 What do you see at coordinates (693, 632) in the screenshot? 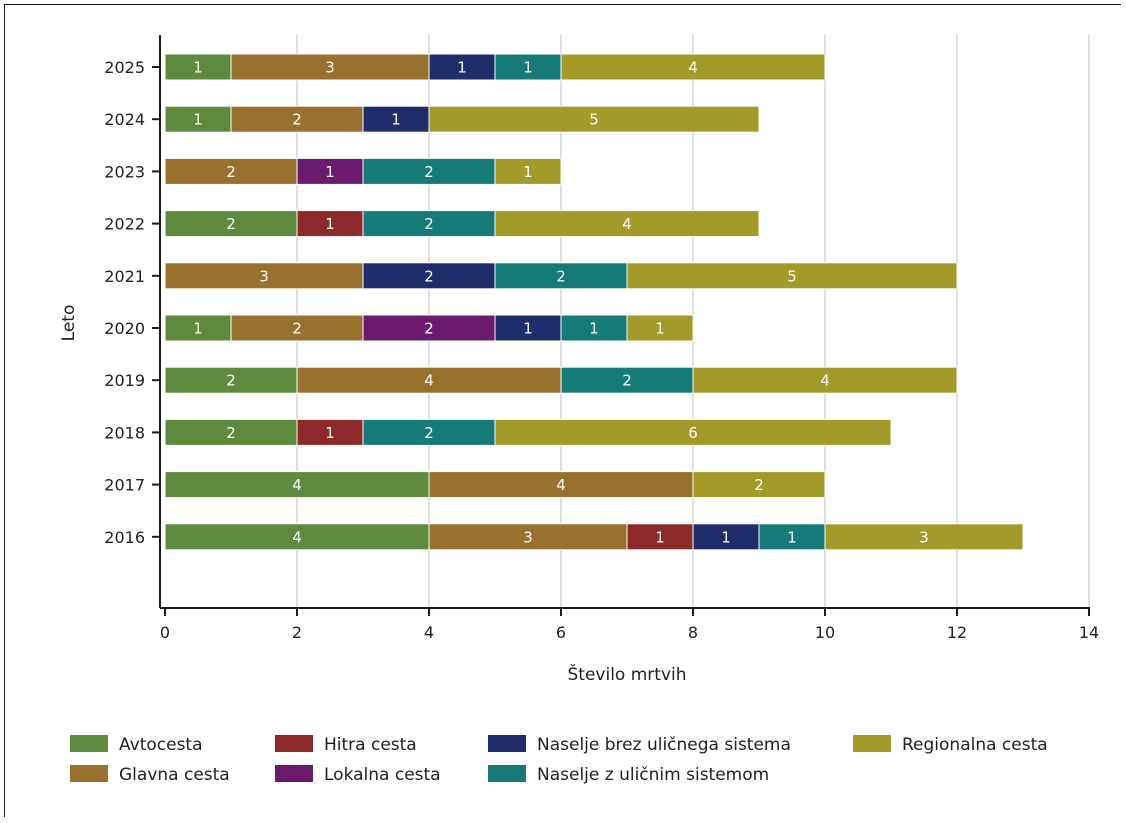
I see `x-tick-label: 8` at bounding box center [693, 632].